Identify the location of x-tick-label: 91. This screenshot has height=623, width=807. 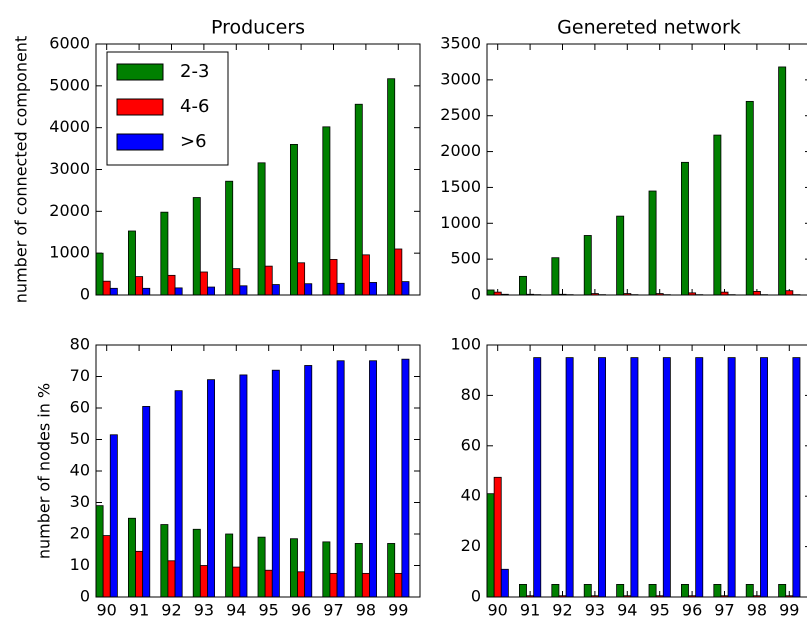
(139, 610).